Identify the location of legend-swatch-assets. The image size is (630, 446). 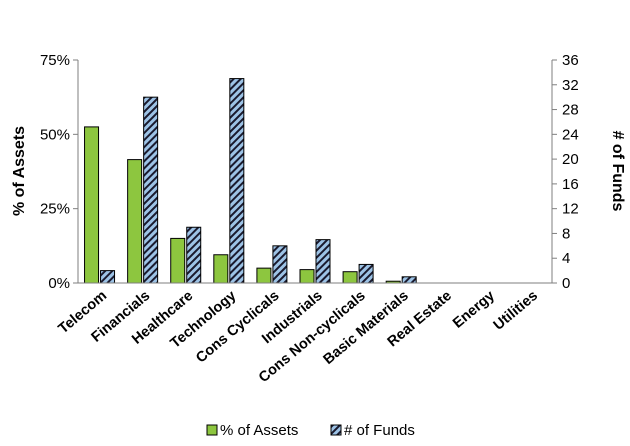
(212, 430).